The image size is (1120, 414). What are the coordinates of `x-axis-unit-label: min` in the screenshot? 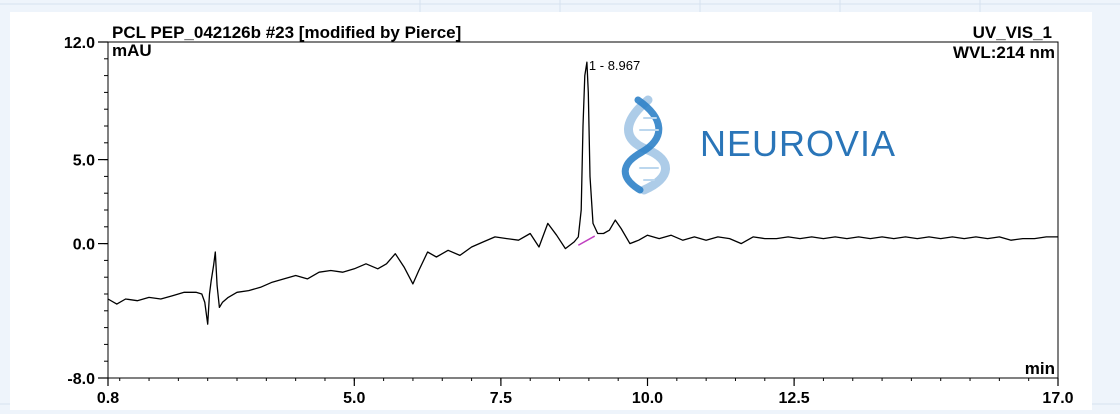 It's located at (1040, 368).